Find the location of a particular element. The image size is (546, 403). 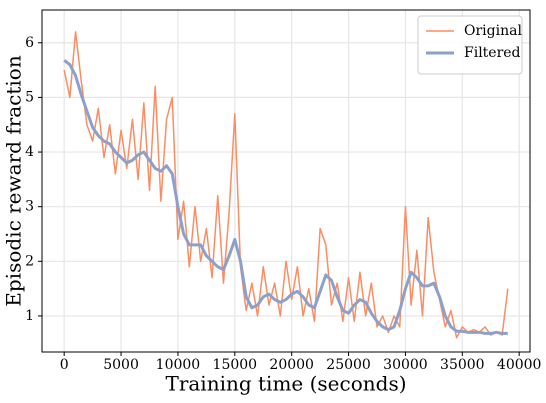

x-tick-label: 30000 is located at coordinates (405, 365).